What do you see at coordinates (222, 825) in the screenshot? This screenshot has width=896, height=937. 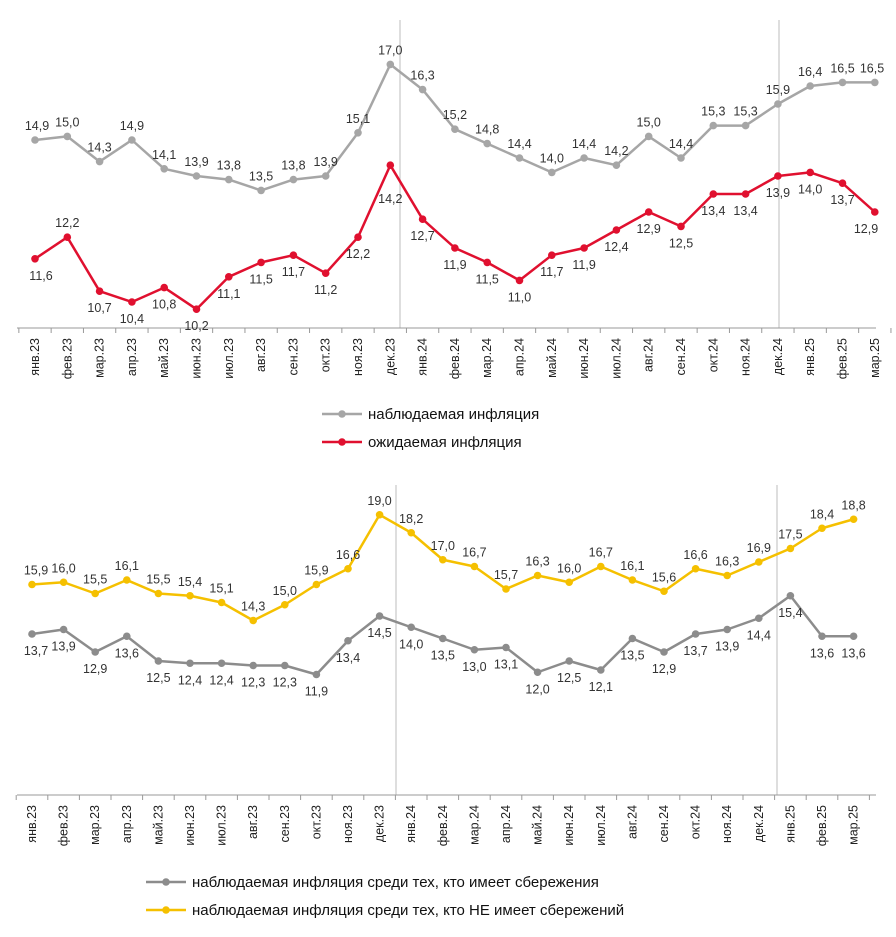 I see `x-tick-label: июл.23` at bounding box center [222, 825].